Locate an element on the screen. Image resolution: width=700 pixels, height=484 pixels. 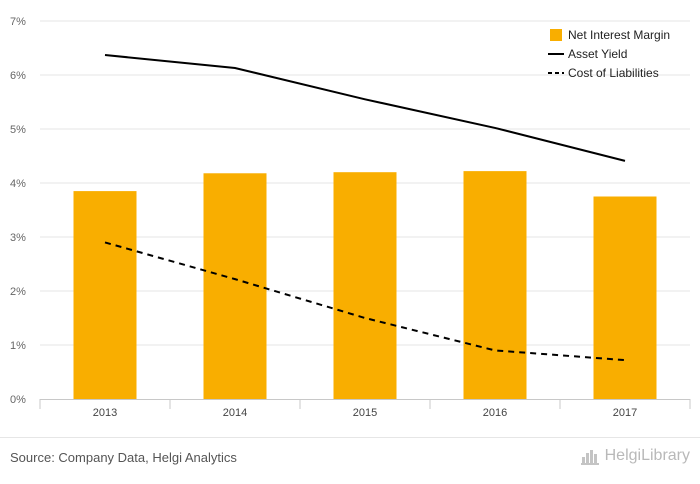
x-tick-label: 2013 is located at coordinates (105, 413).